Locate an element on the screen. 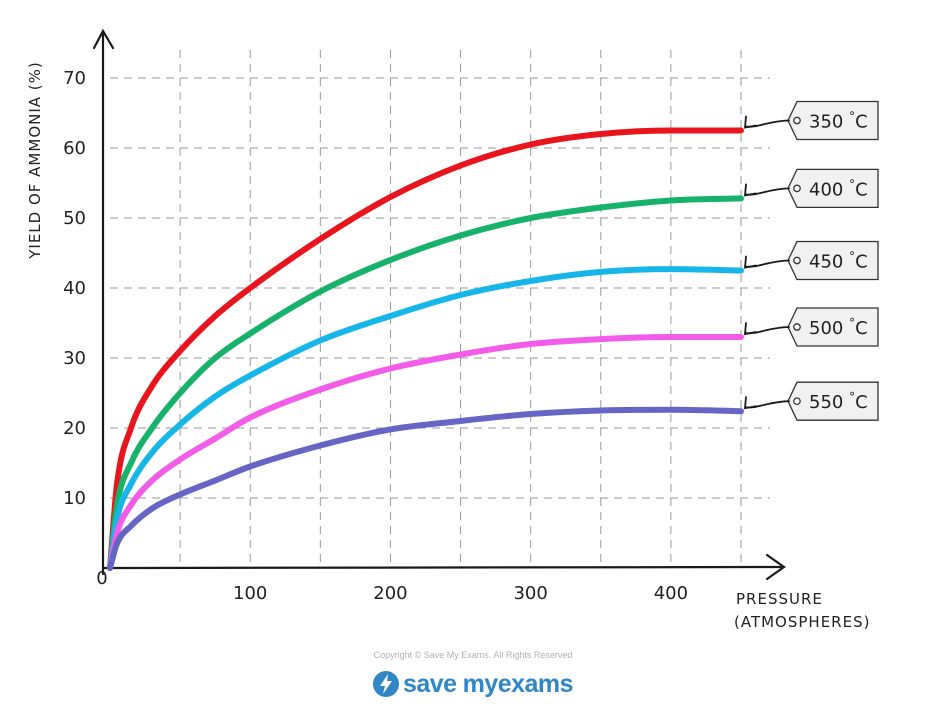  lightning-bolt-icon is located at coordinates (385, 684).